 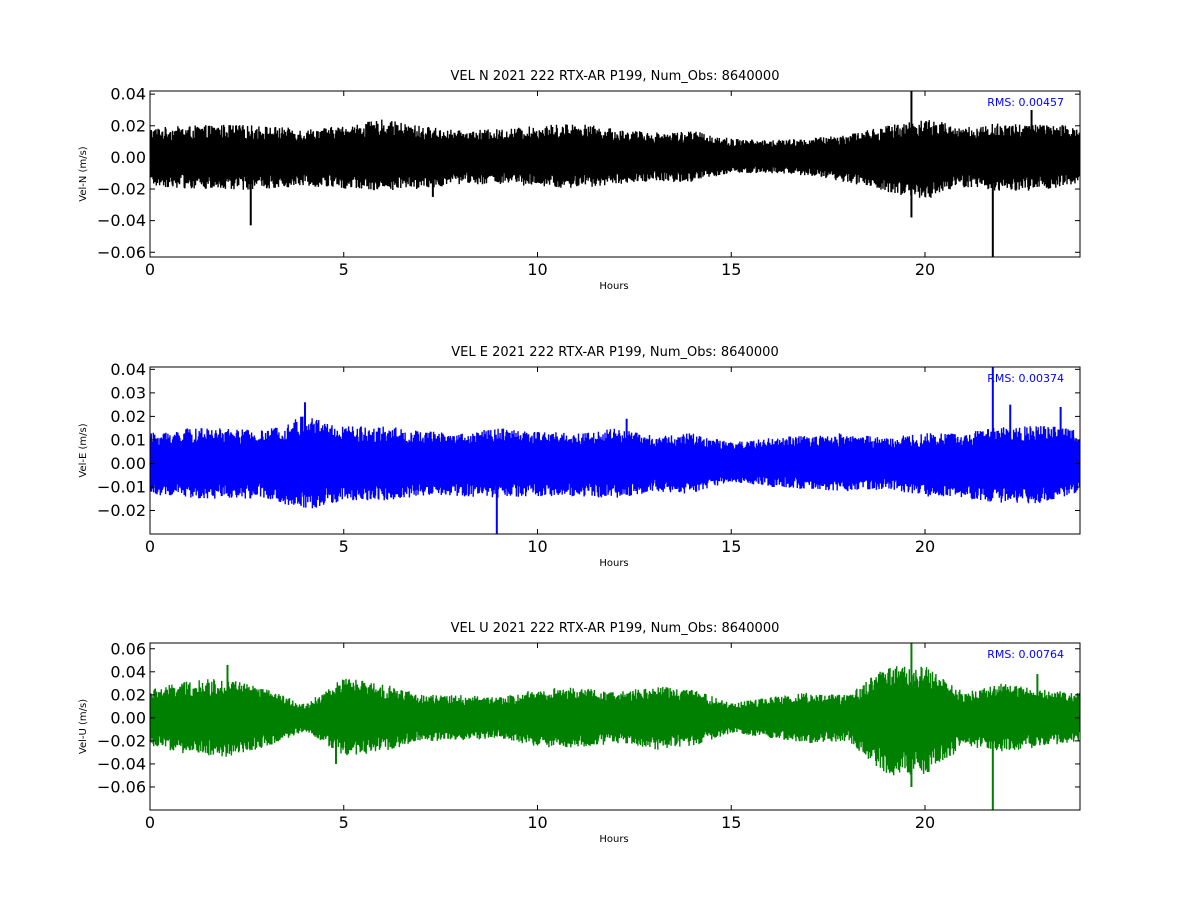 What do you see at coordinates (1025, 654) in the screenshot?
I see `rms-annotation: RMS: 0.00764` at bounding box center [1025, 654].